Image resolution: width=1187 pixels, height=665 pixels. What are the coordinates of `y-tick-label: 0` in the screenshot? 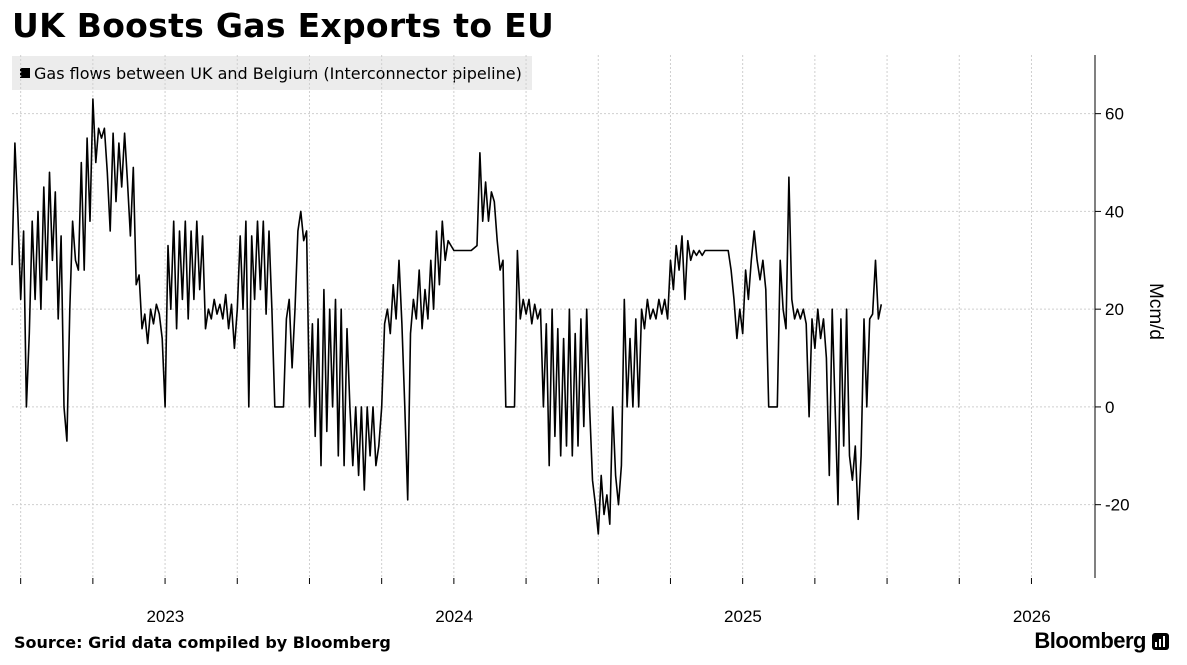 It's located at (1109, 407).